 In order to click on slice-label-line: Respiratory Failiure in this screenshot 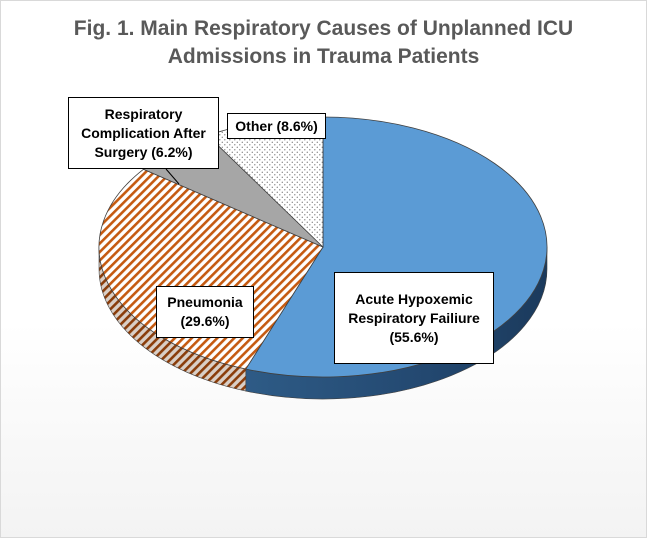, I will do `click(414, 317)`.